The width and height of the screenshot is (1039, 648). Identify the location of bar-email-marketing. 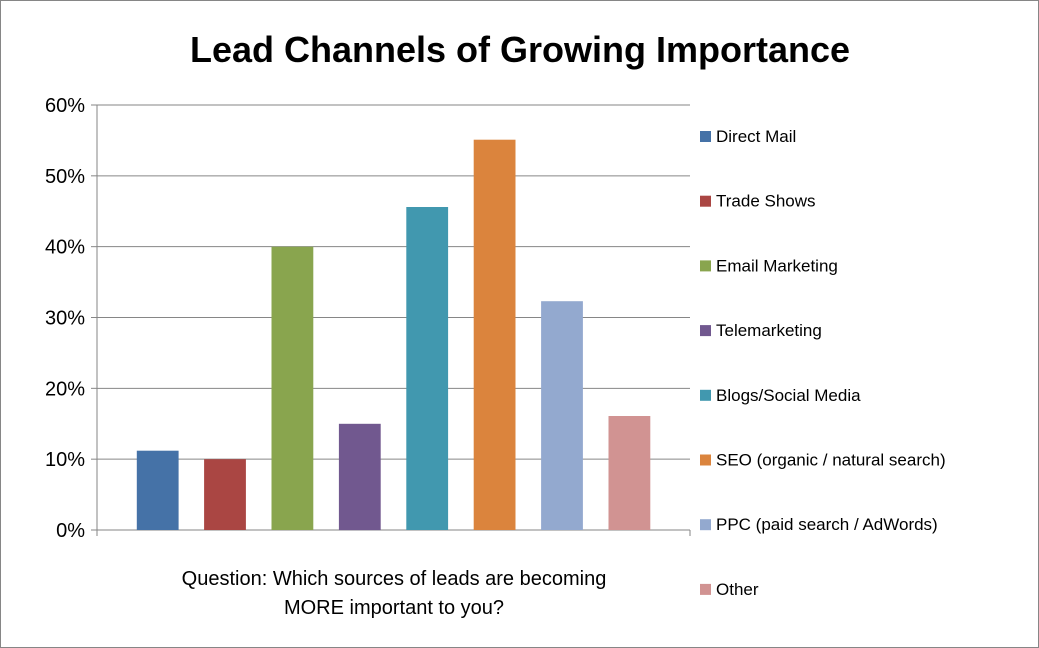
(292, 388).